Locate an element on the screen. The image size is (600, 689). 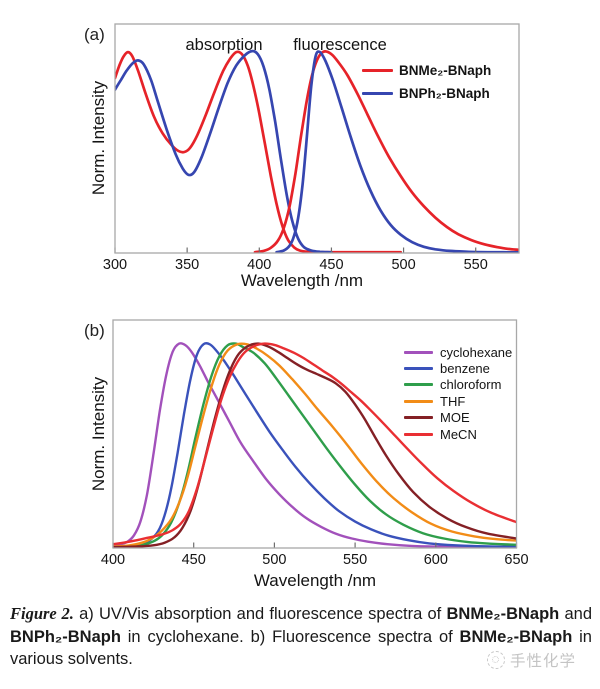
legend-row: THF is located at coordinates (458, 401).